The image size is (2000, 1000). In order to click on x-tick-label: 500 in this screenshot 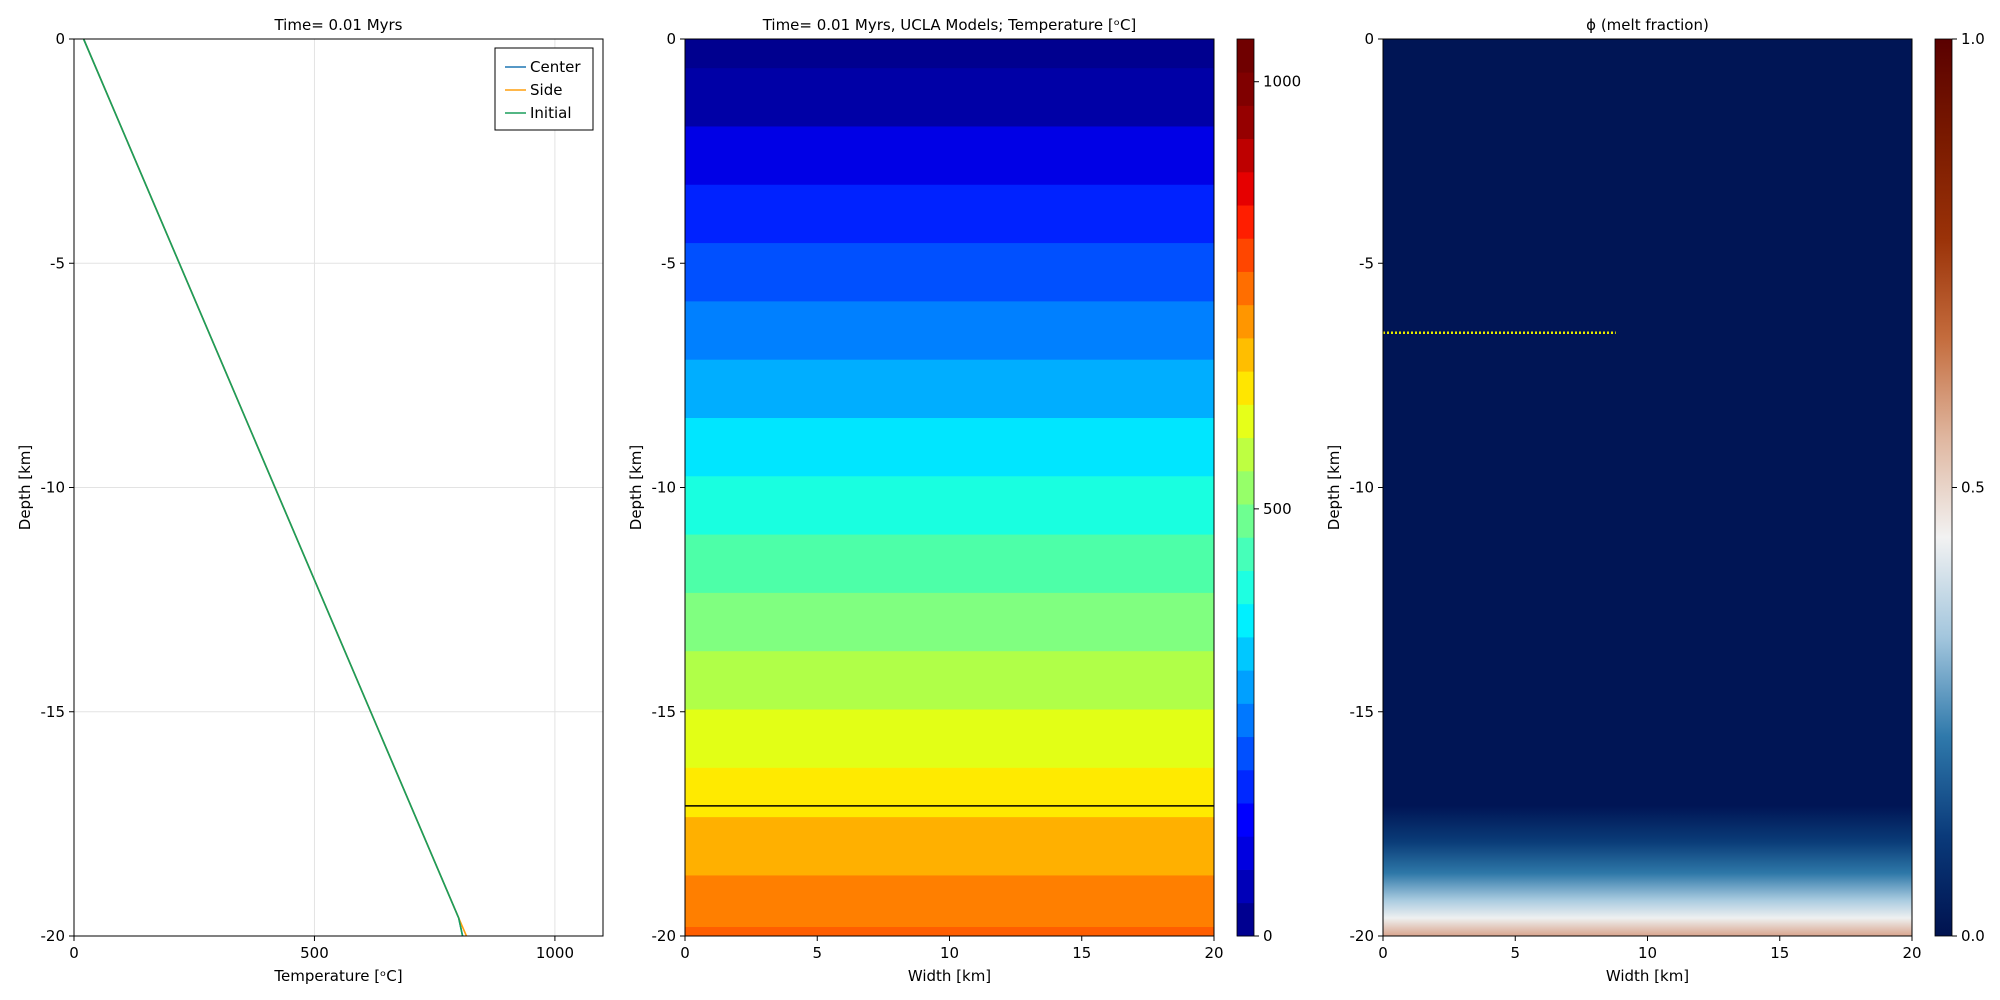, I will do `click(314, 953)`.